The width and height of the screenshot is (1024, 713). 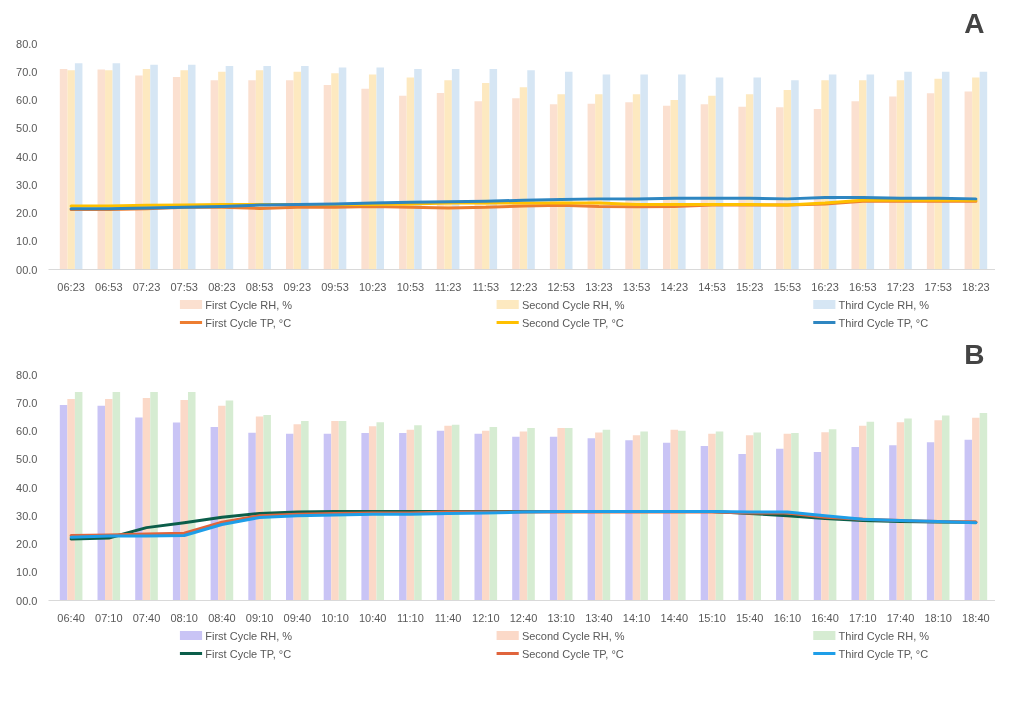 What do you see at coordinates (27, 487) in the screenshot?
I see `y-tick-label: 40.0` at bounding box center [27, 487].